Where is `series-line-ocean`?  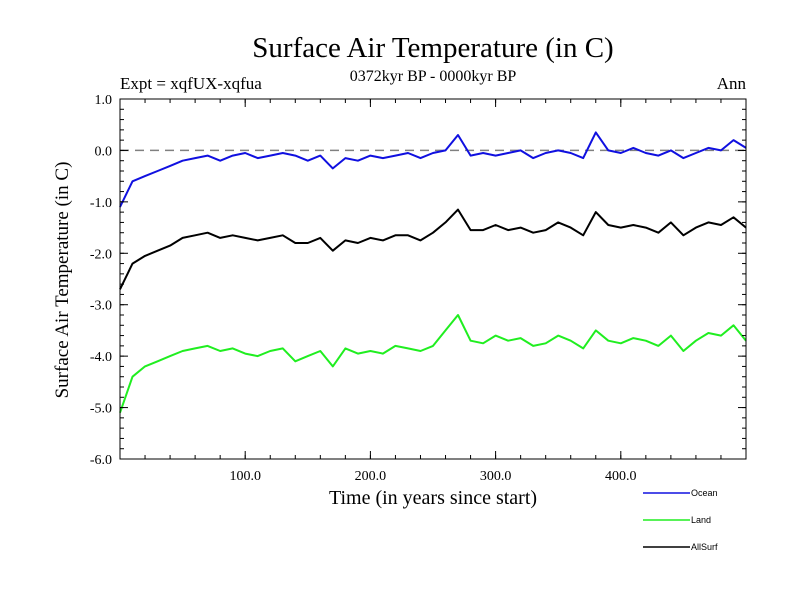 series-line-ocean is located at coordinates (433, 169).